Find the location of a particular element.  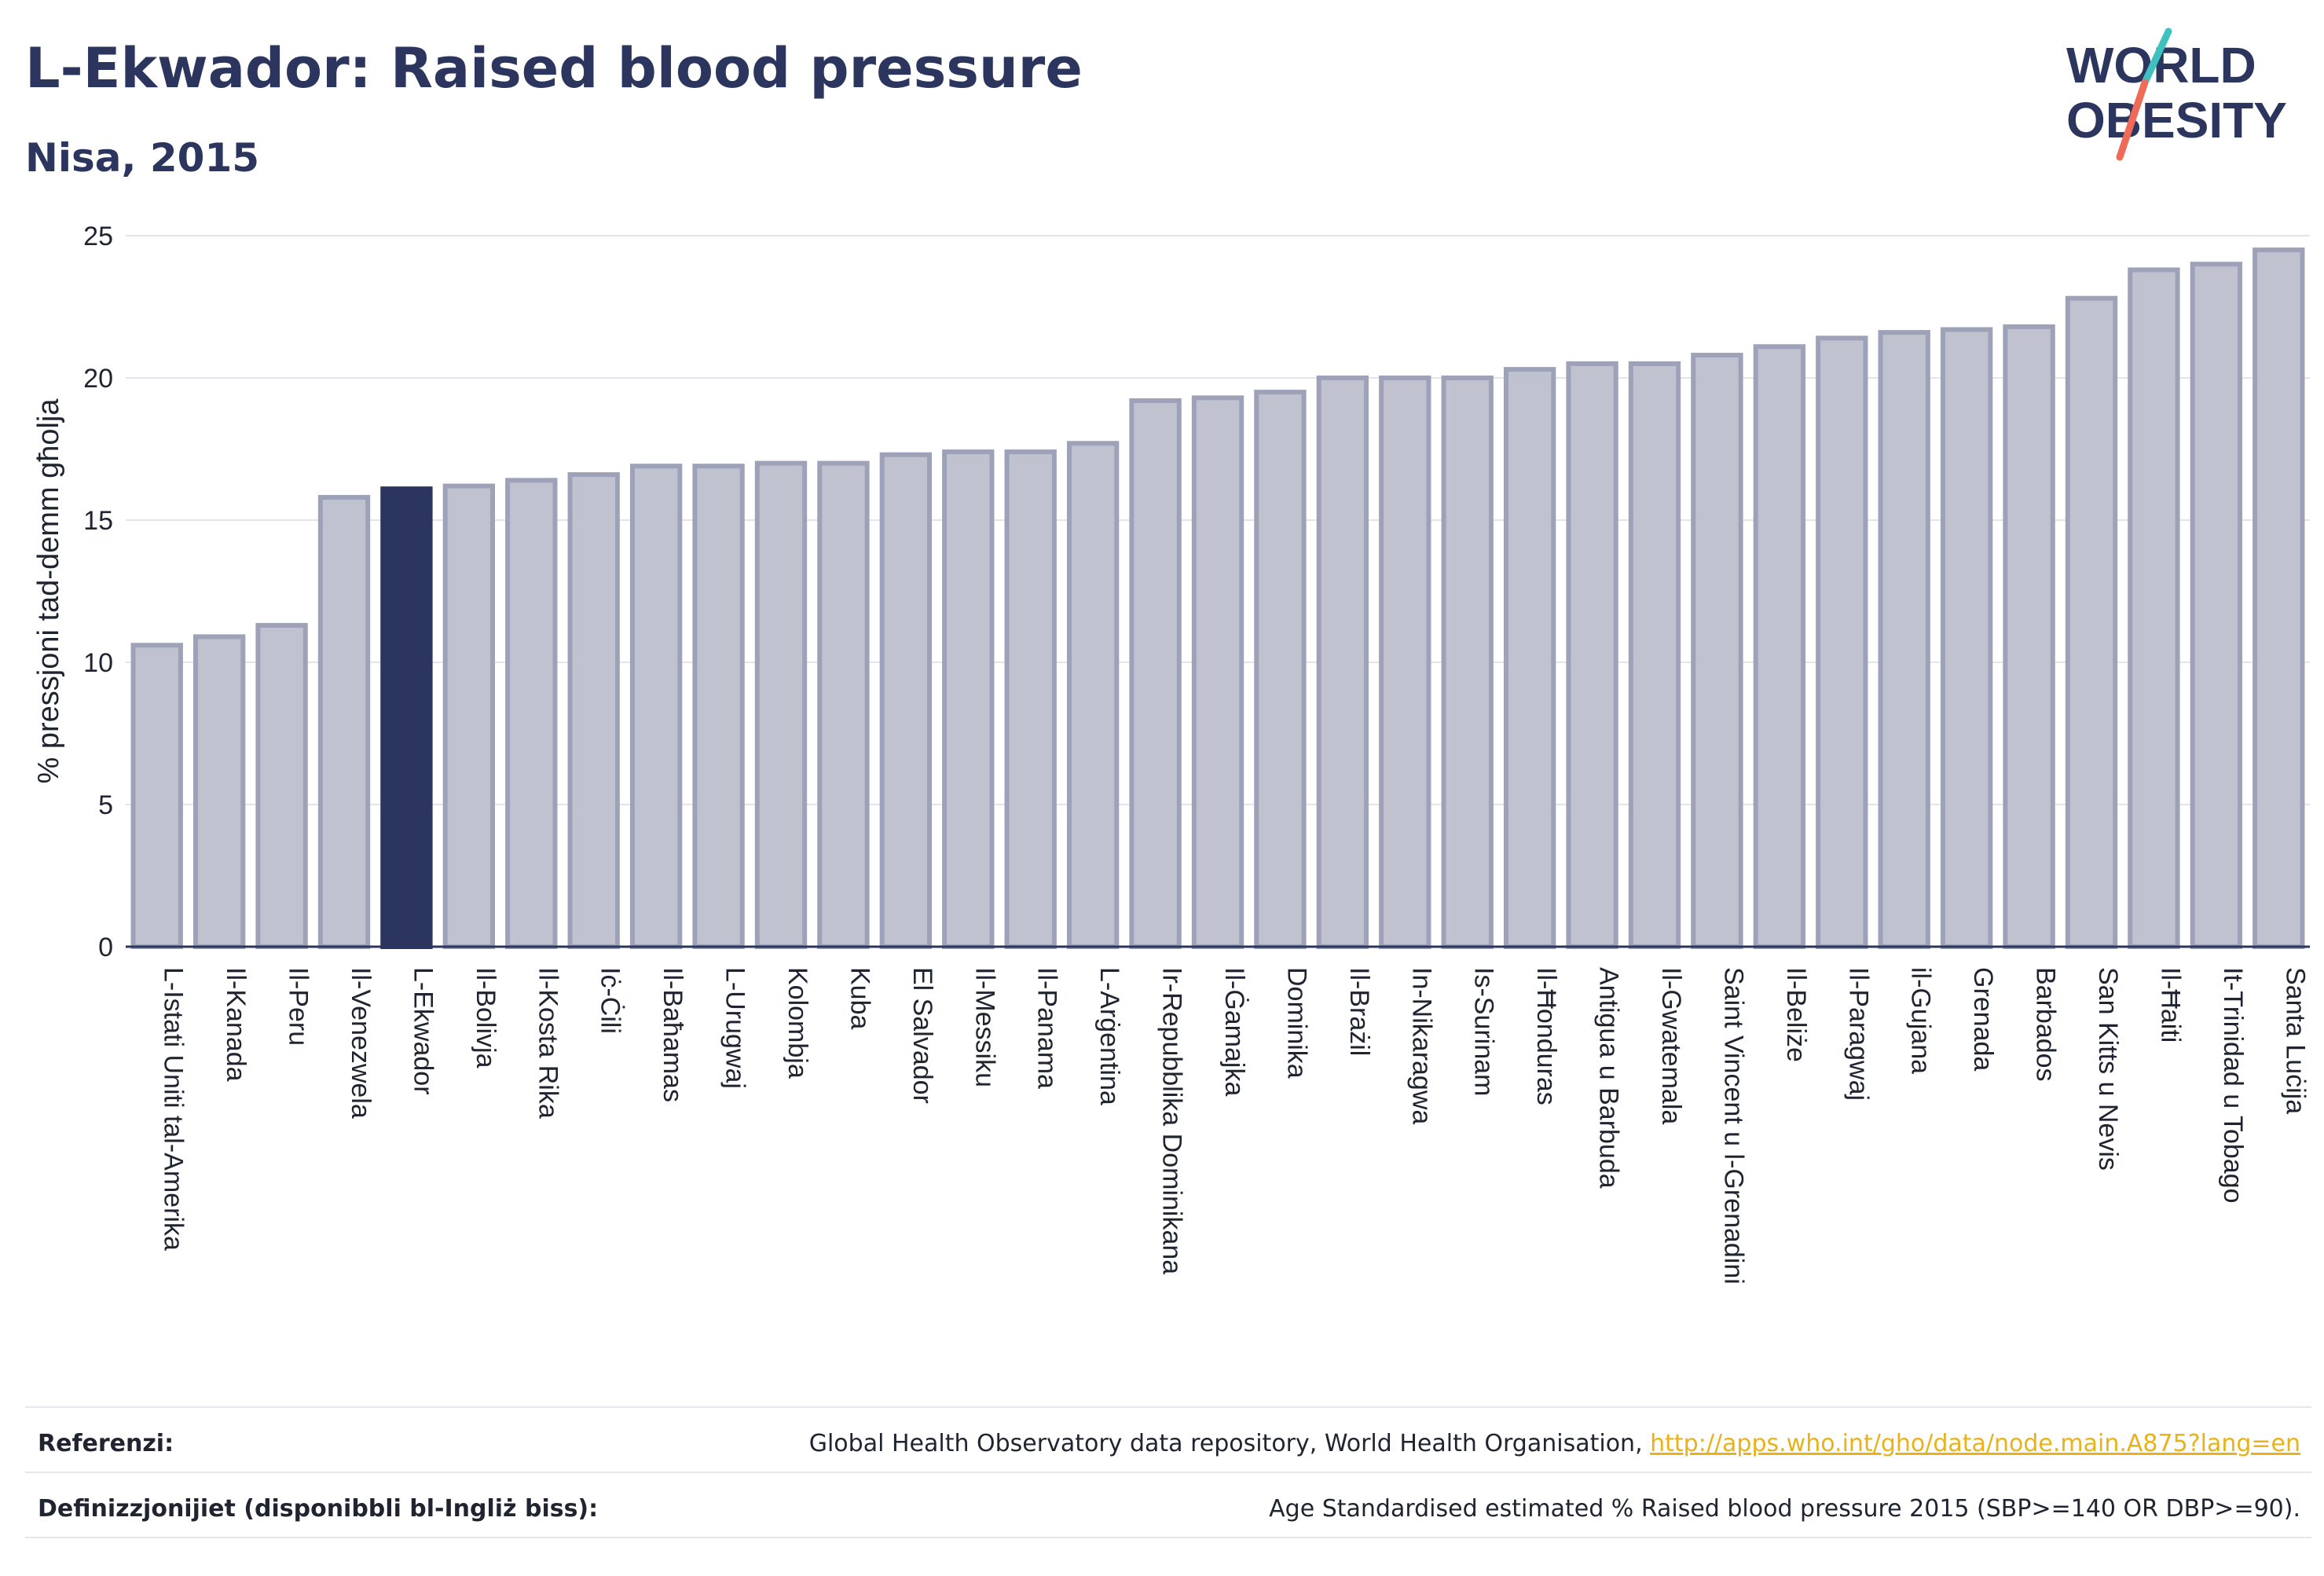

logo-line2: OBESITY is located at coordinates (2176, 120).